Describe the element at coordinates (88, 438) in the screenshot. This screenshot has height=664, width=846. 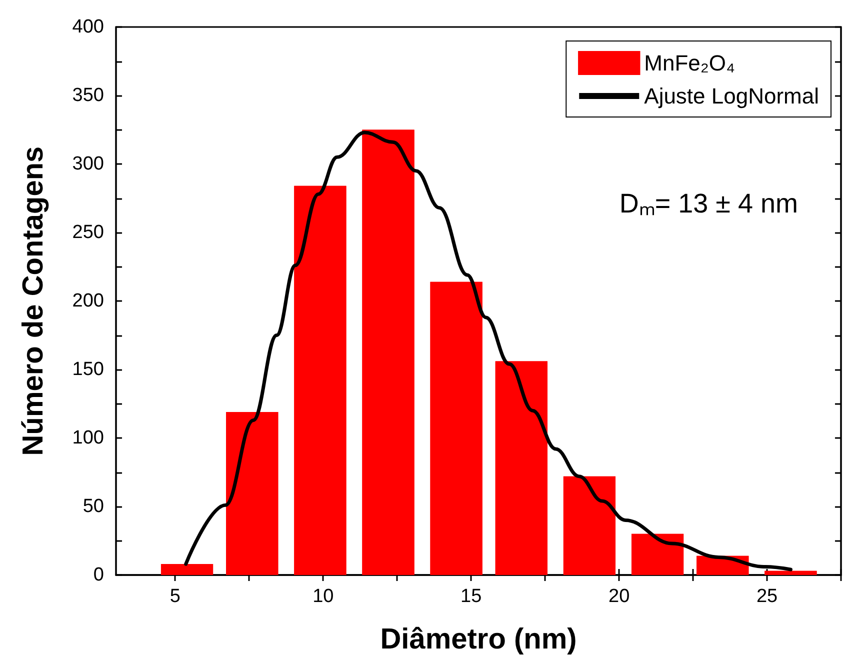
I see `y-tick-label: 100` at that location.